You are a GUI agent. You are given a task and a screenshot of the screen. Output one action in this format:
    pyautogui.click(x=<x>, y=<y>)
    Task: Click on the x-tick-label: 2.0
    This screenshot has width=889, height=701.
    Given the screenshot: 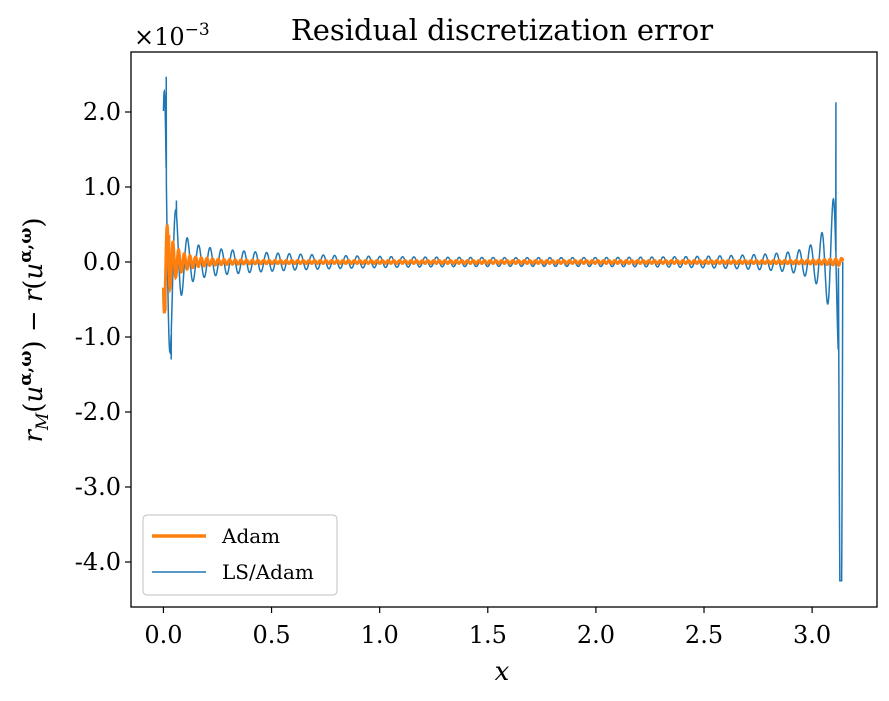 What is the action you would take?
    pyautogui.click(x=596, y=635)
    